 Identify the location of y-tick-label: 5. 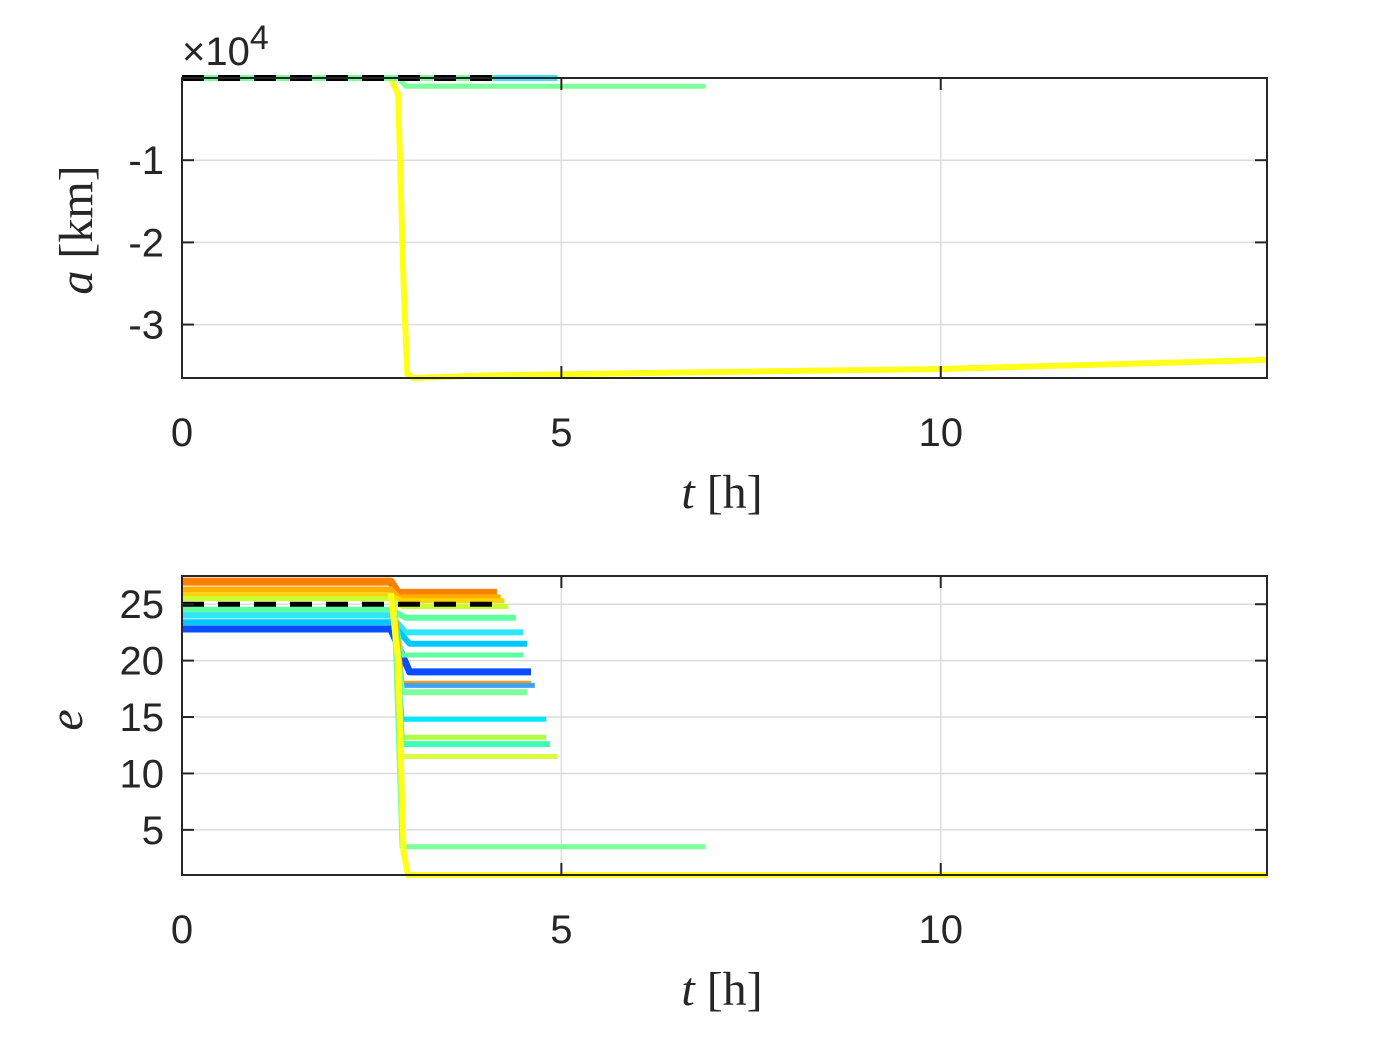
(153, 831).